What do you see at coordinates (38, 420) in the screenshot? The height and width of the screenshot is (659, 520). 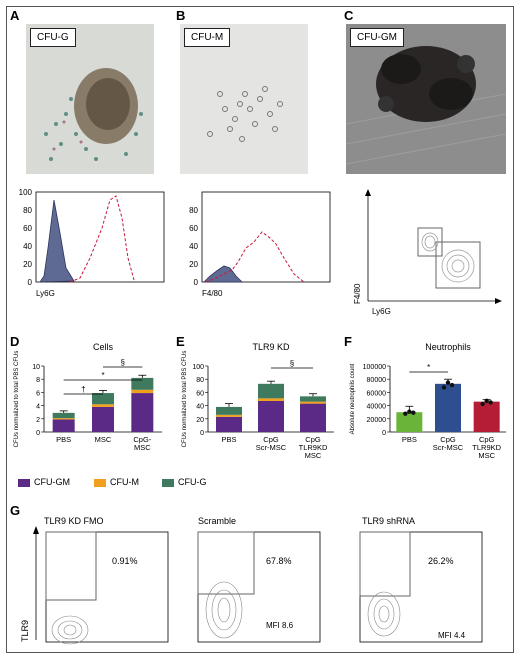 I see `y-tick-label: 2` at bounding box center [38, 420].